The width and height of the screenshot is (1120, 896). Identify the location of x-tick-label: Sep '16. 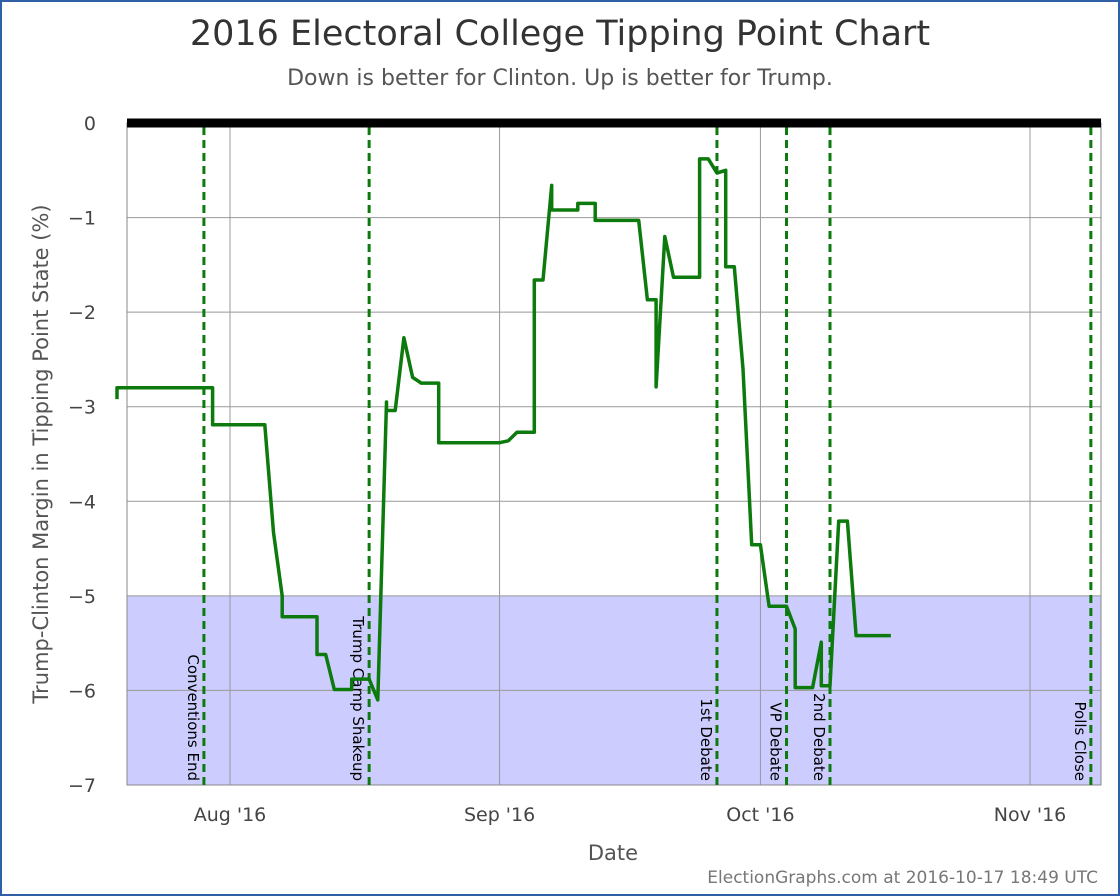
(499, 815).